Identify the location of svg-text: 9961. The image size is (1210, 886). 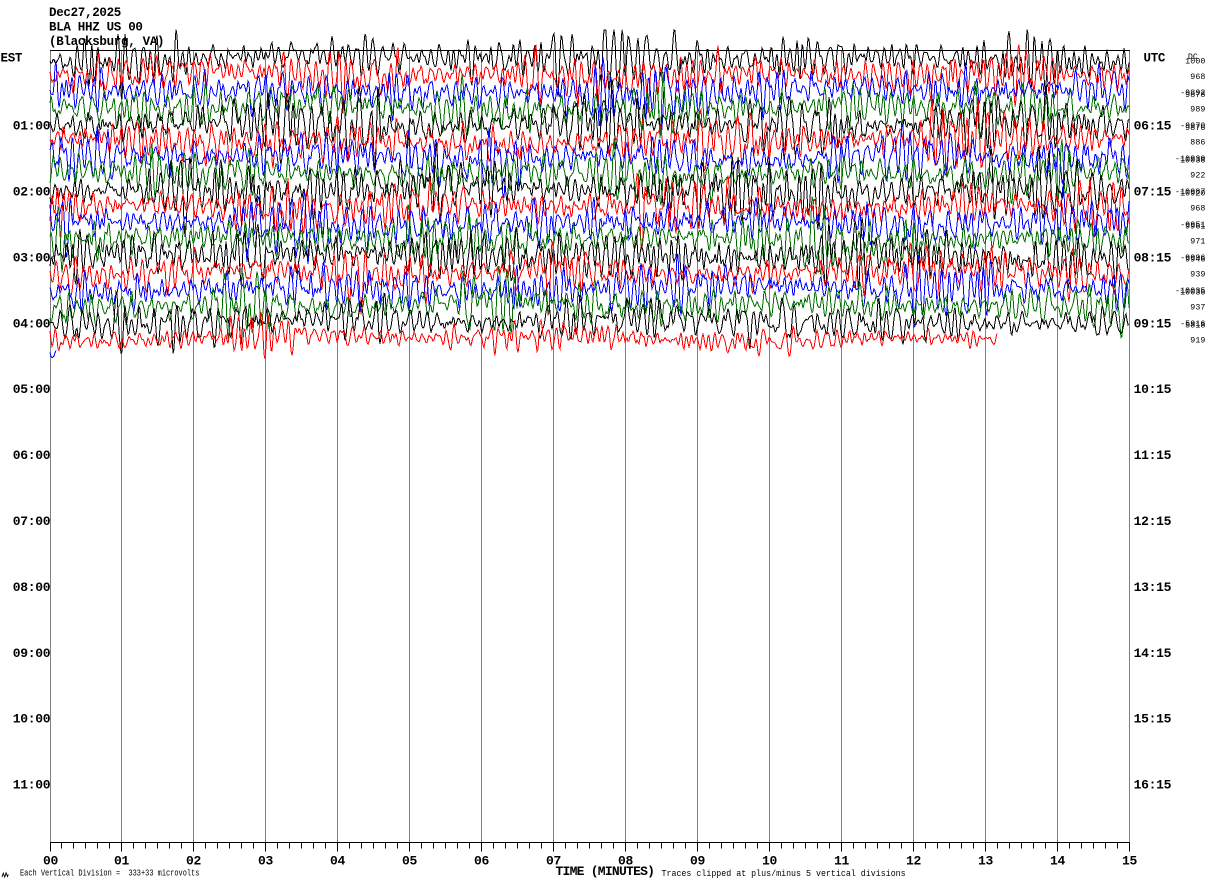
(1195, 227).